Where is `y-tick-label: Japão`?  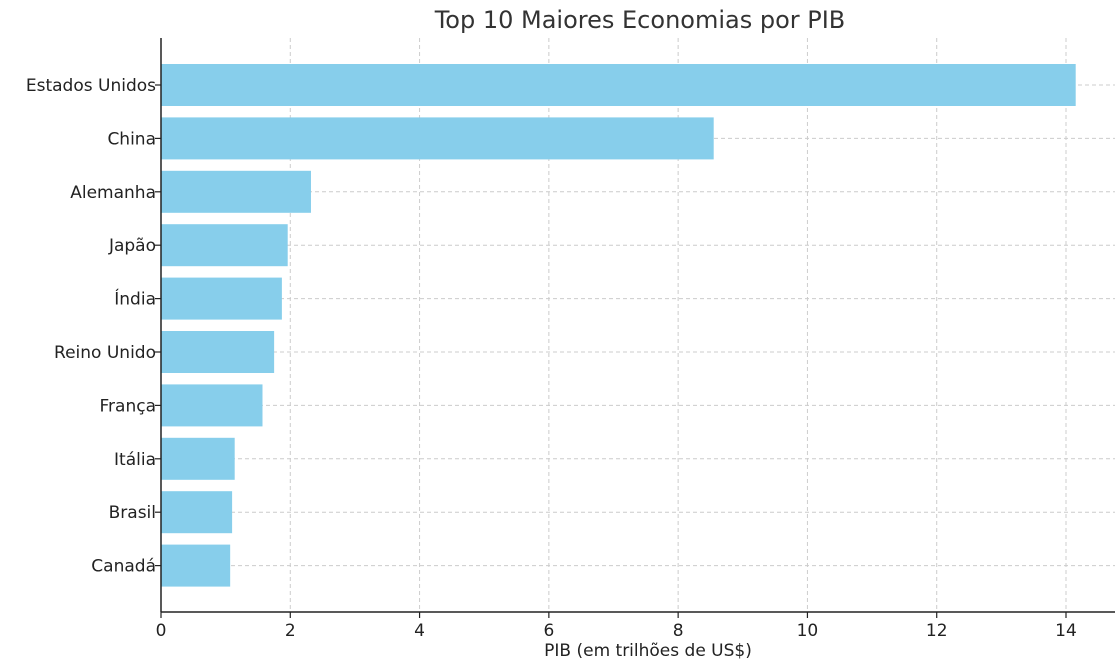 y-tick-label: Japão is located at coordinates (132, 246).